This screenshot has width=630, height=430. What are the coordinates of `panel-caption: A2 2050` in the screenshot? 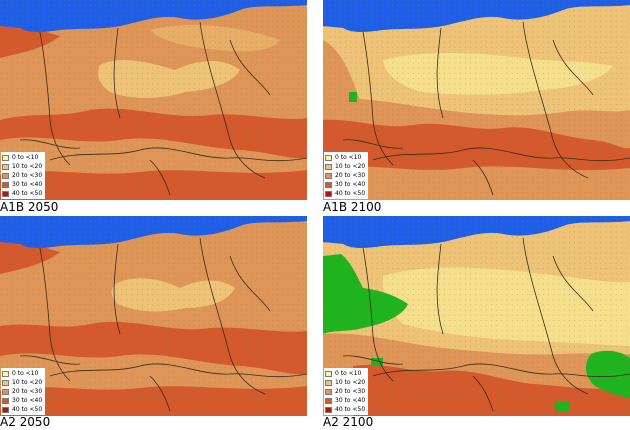 It's located at (25, 422).